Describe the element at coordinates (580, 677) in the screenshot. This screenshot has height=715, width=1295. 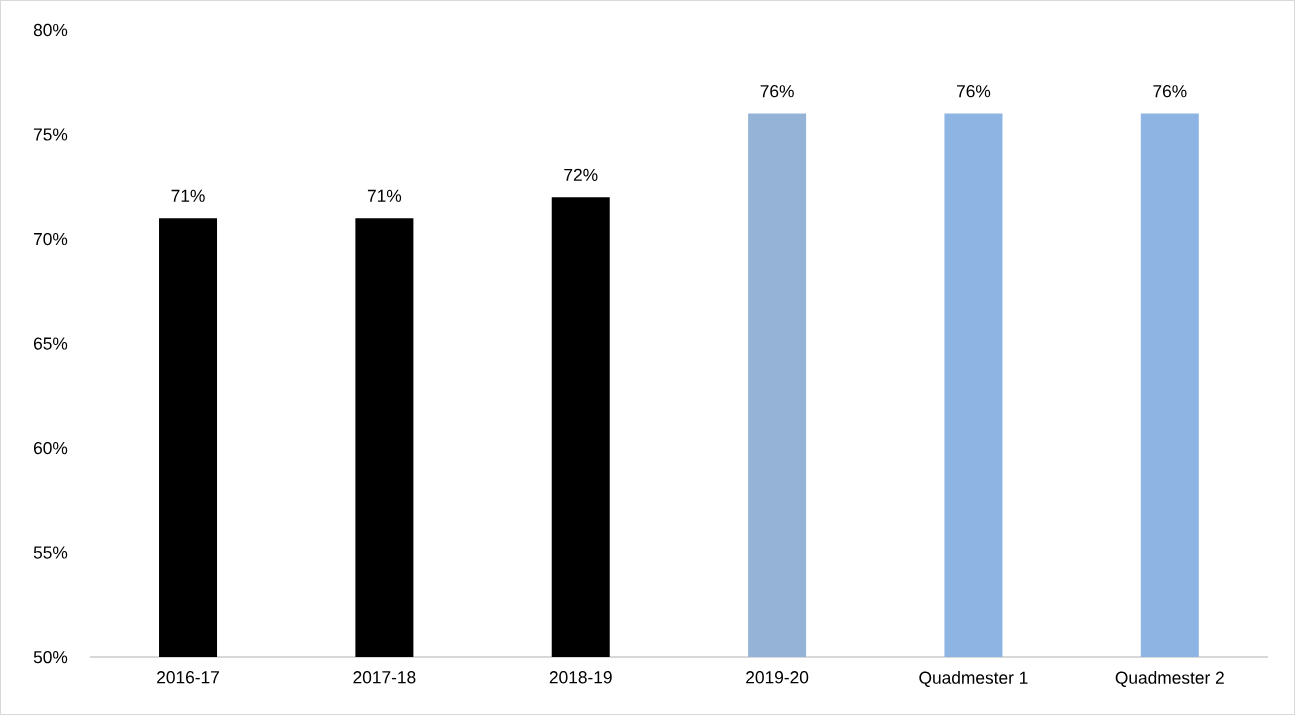
I see `x-tick-label: 2018-19` at that location.